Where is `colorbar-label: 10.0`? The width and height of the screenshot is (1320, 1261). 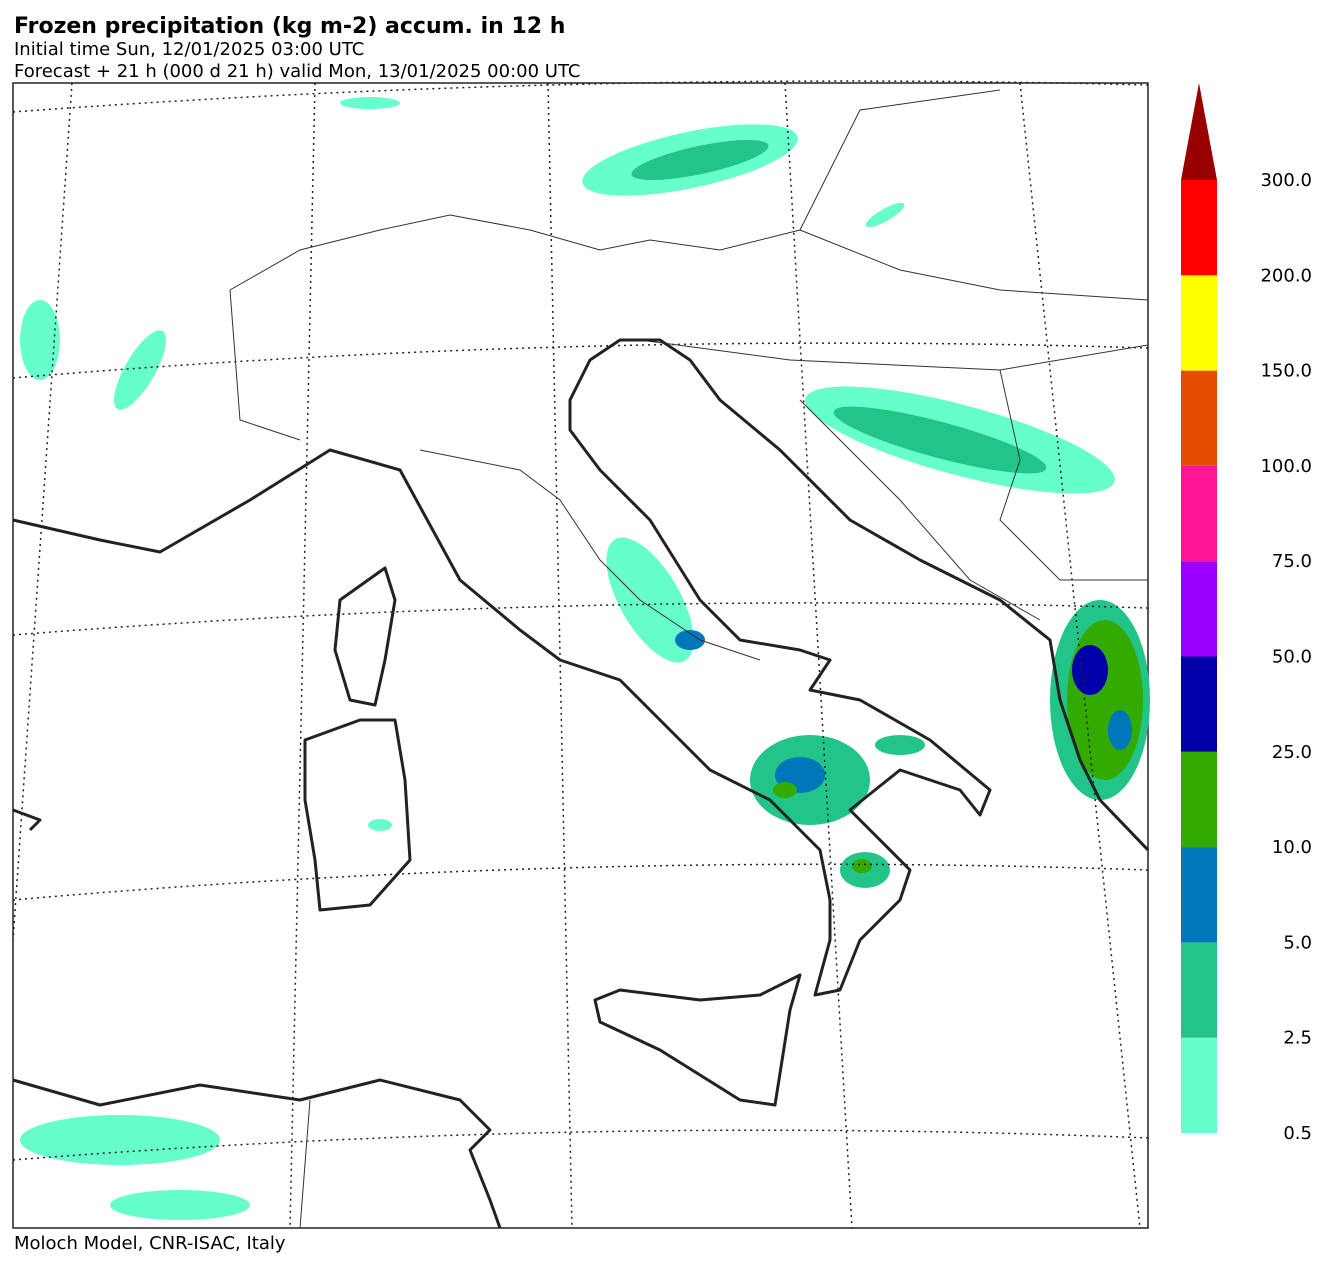 colorbar-label: 10.0 is located at coordinates (1292, 847).